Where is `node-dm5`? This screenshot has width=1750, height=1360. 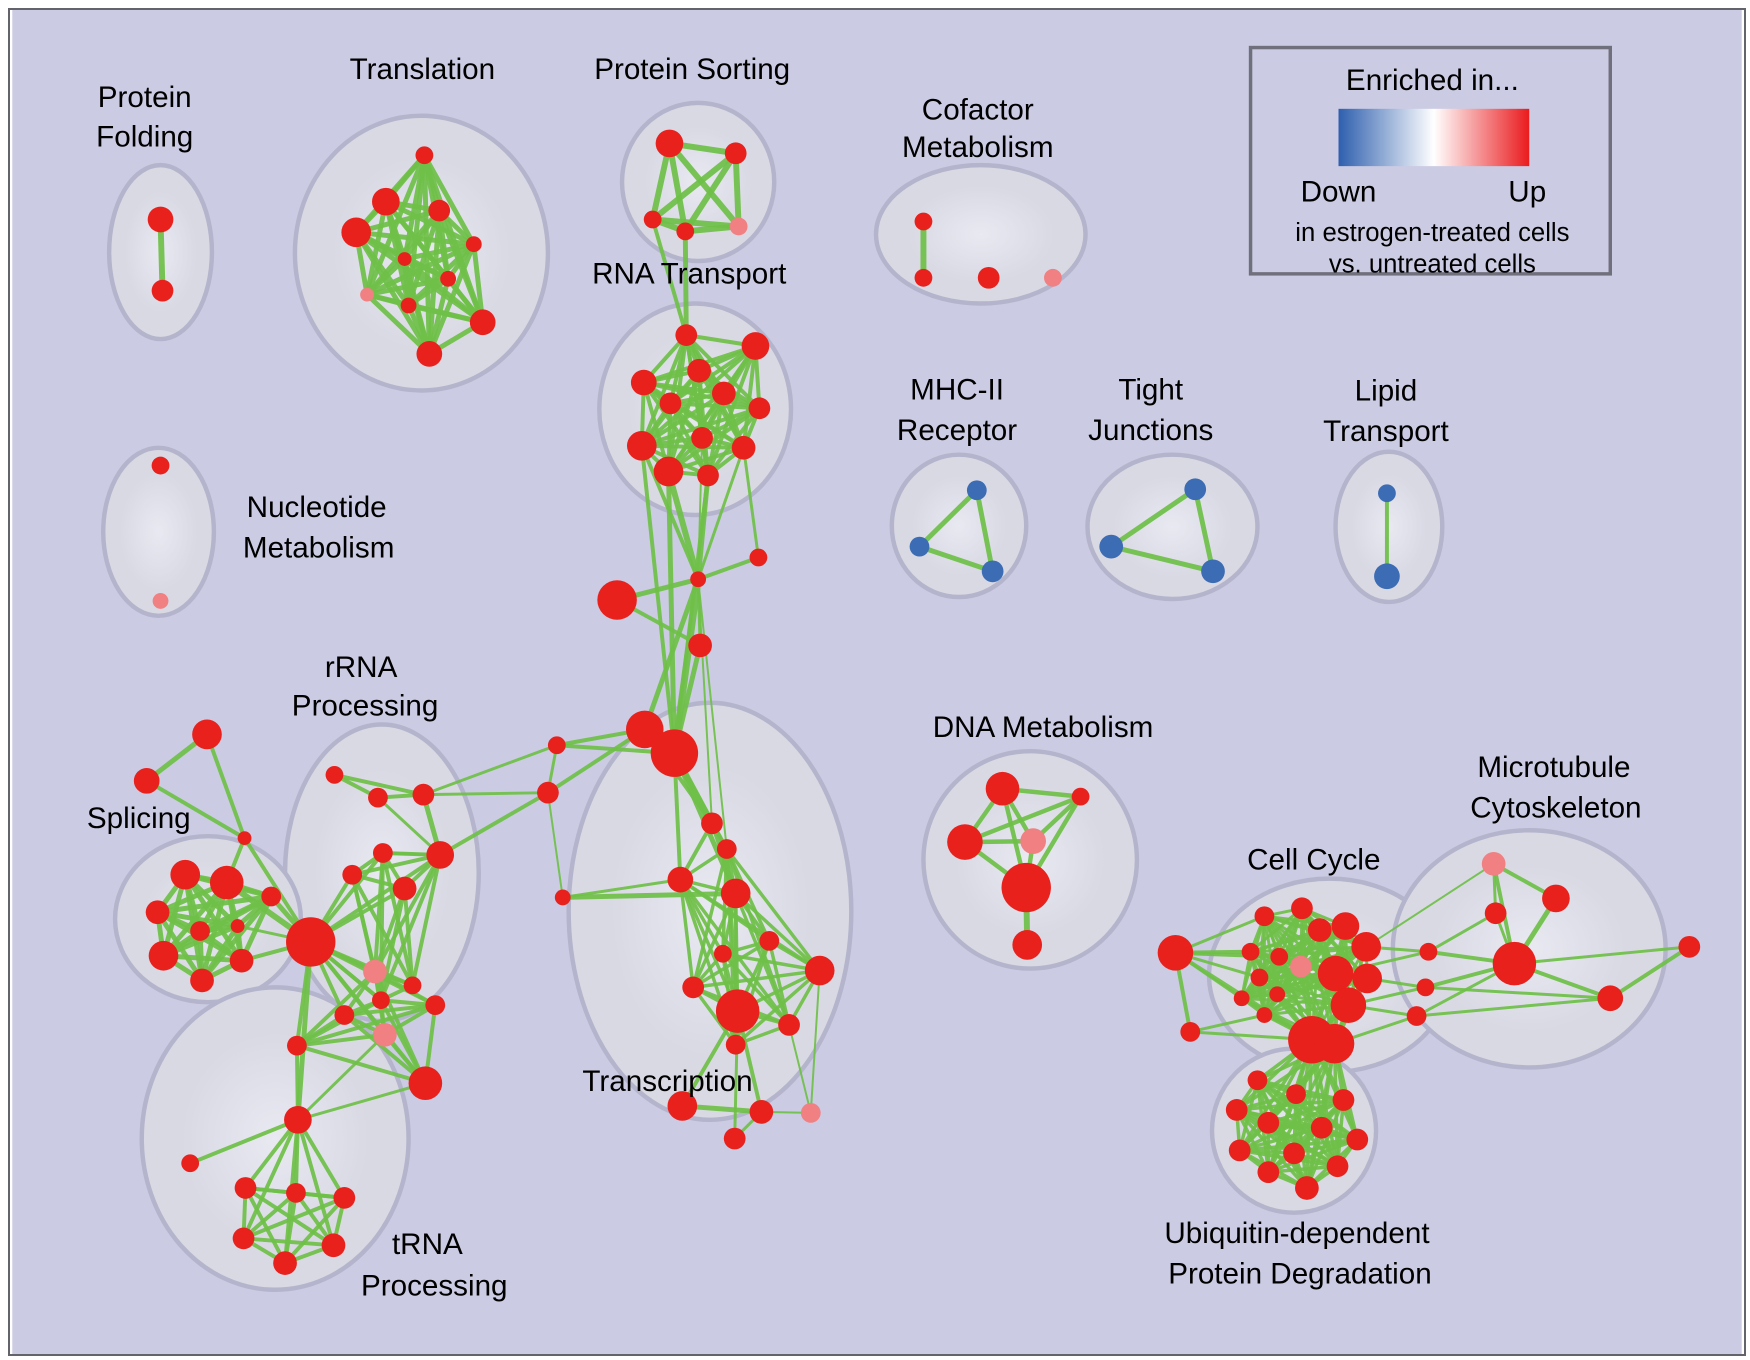 node-dm5 is located at coordinates (1026, 887).